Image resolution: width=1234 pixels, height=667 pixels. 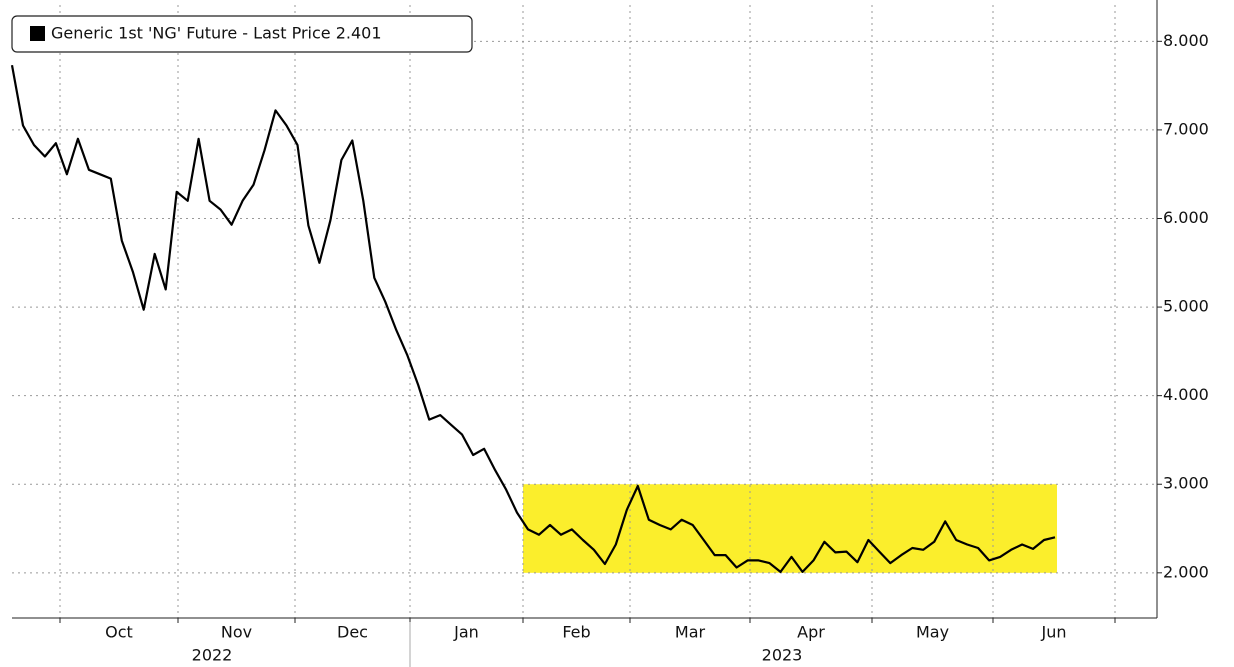 I want to click on legend-box, so click(x=242, y=34).